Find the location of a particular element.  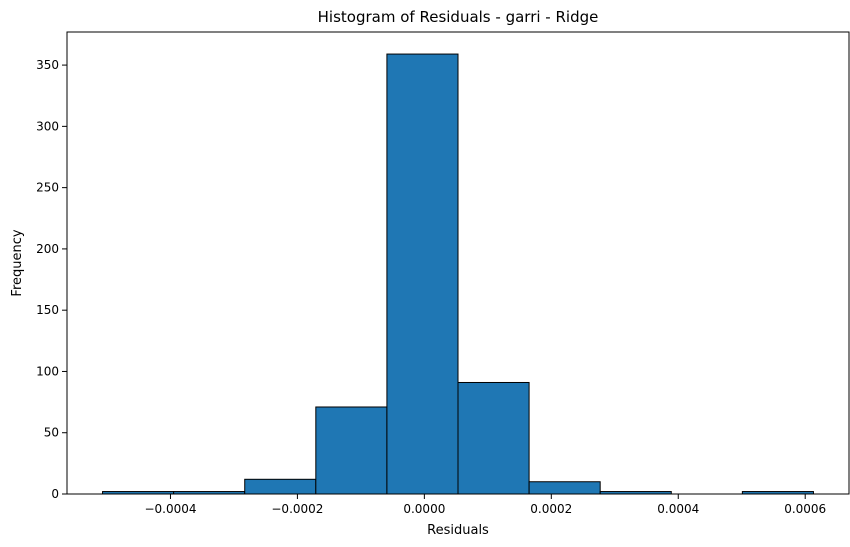

x-tick-label: 0.0006 is located at coordinates (805, 509).